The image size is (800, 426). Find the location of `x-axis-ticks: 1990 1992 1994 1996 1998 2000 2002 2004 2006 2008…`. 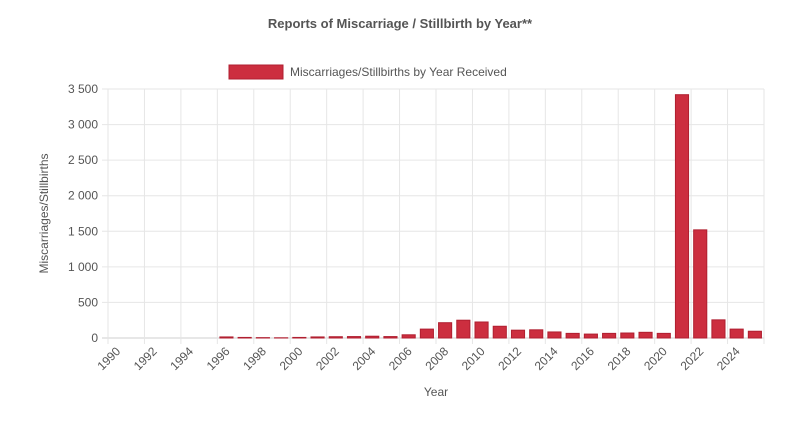

x-axis-ticks: 1990 1992 1994 1996 1998 2000 2002 2004 2006 2008… is located at coordinates (418, 358).